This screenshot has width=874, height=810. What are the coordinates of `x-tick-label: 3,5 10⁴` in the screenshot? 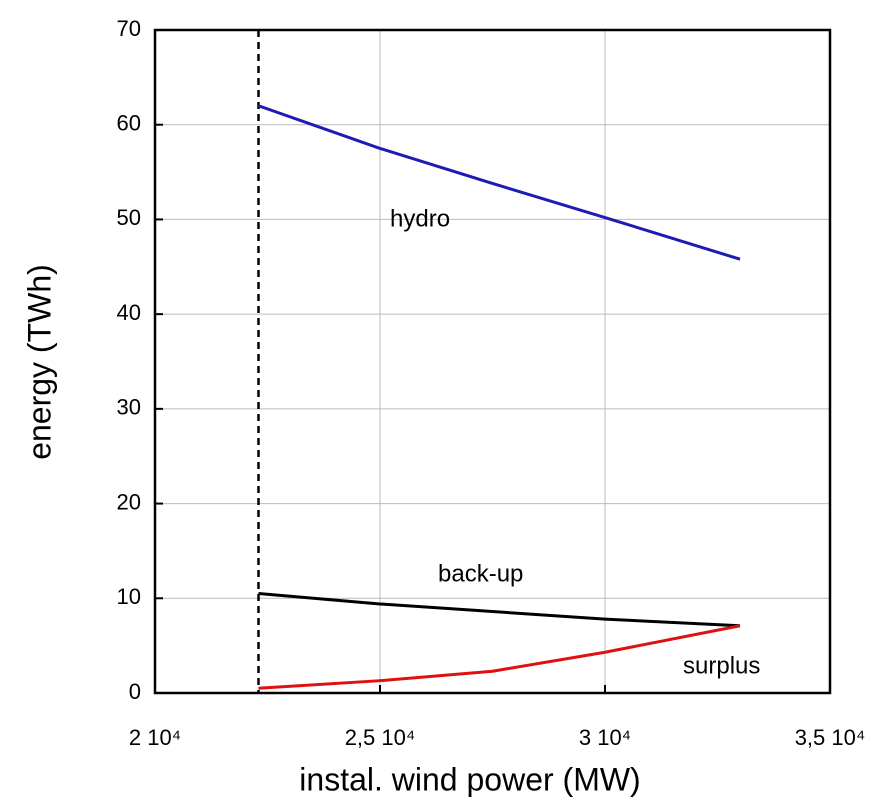 It's located at (830, 737).